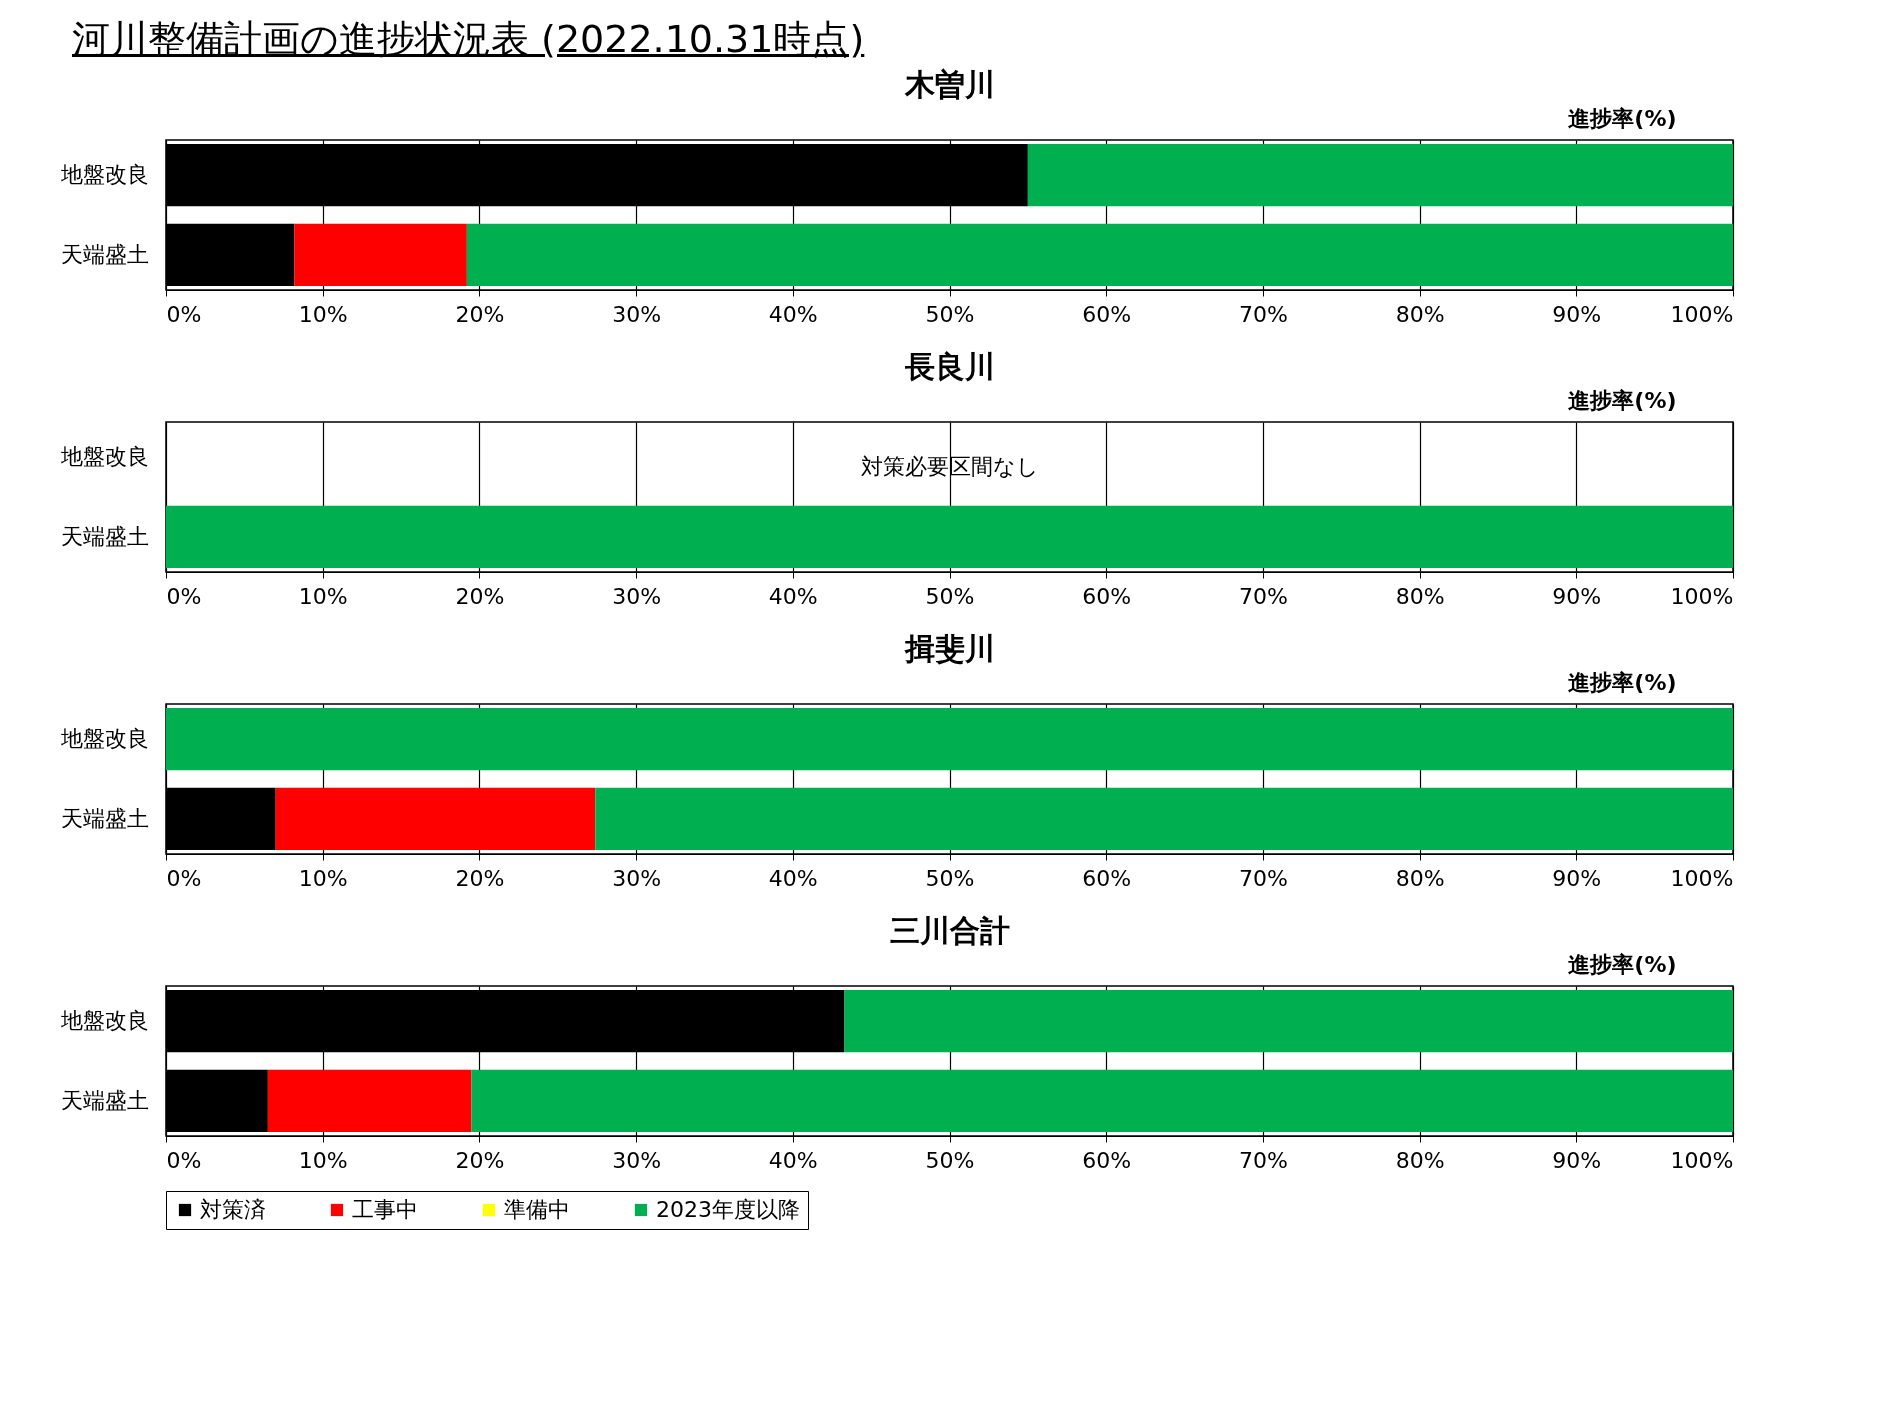 The image size is (1890, 1418). Describe the element at coordinates (949, 930) in the screenshot. I see `chart-title: 三川合計` at that location.